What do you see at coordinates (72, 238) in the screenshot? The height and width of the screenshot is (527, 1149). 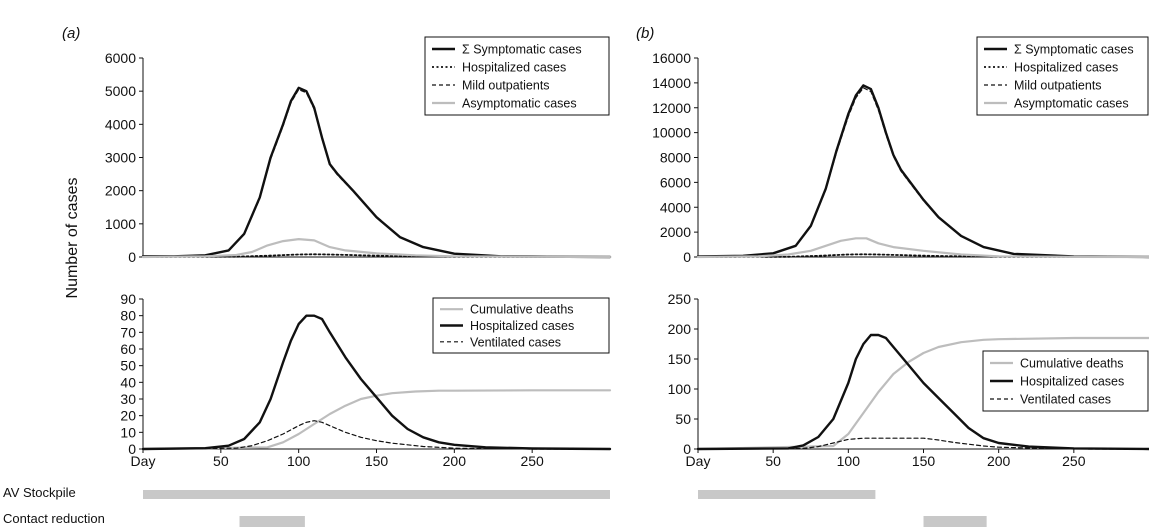 I see `y-axis-label: Number of cases` at bounding box center [72, 238].